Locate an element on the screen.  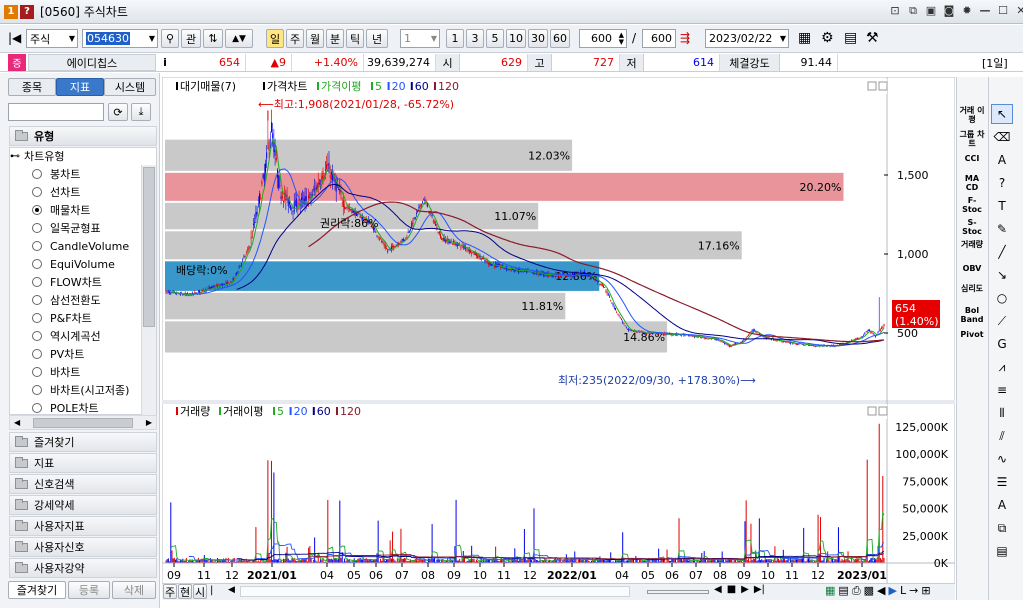
bottom-tab-open: 시 is located at coordinates (200, 591).